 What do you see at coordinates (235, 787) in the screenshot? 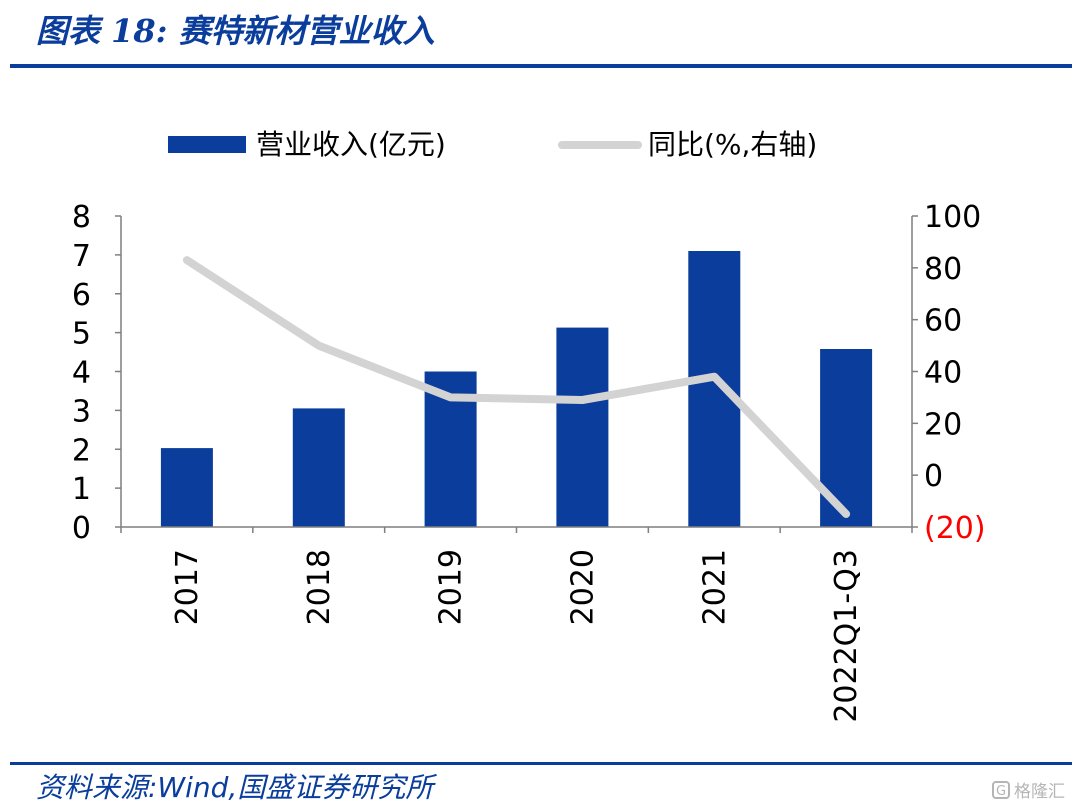
I see `source-note: 资料来源:Wind,国盛证券研究所` at bounding box center [235, 787].